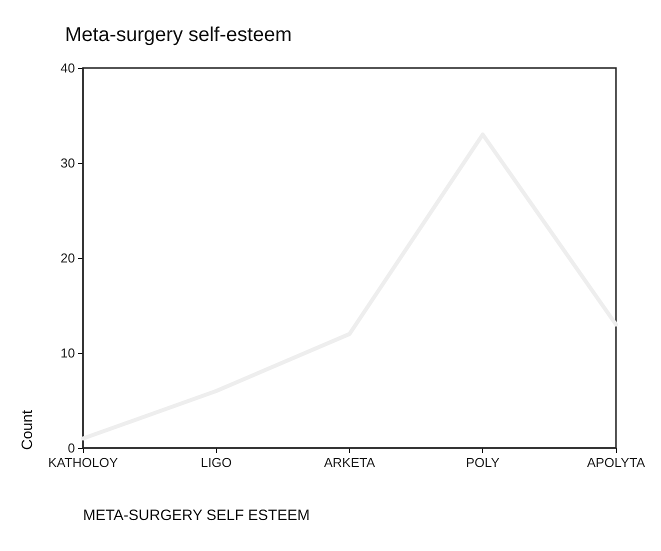 This screenshot has height=551, width=661. I want to click on x-tick-label: LIGO, so click(216, 462).